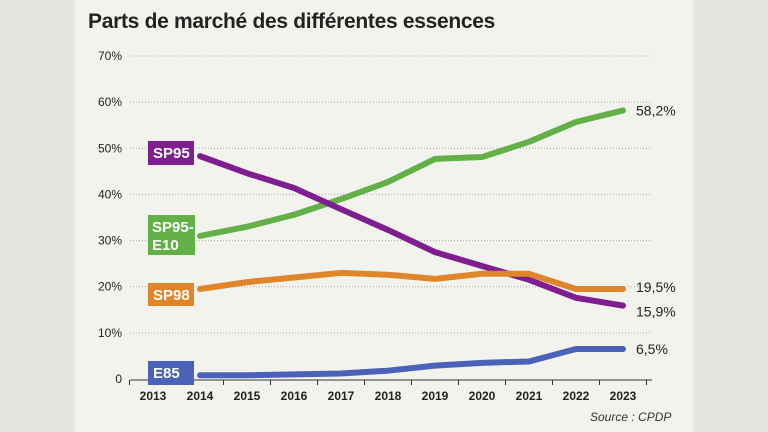 This screenshot has width=768, height=432. I want to click on y-tick-label: 30%, so click(110, 241).